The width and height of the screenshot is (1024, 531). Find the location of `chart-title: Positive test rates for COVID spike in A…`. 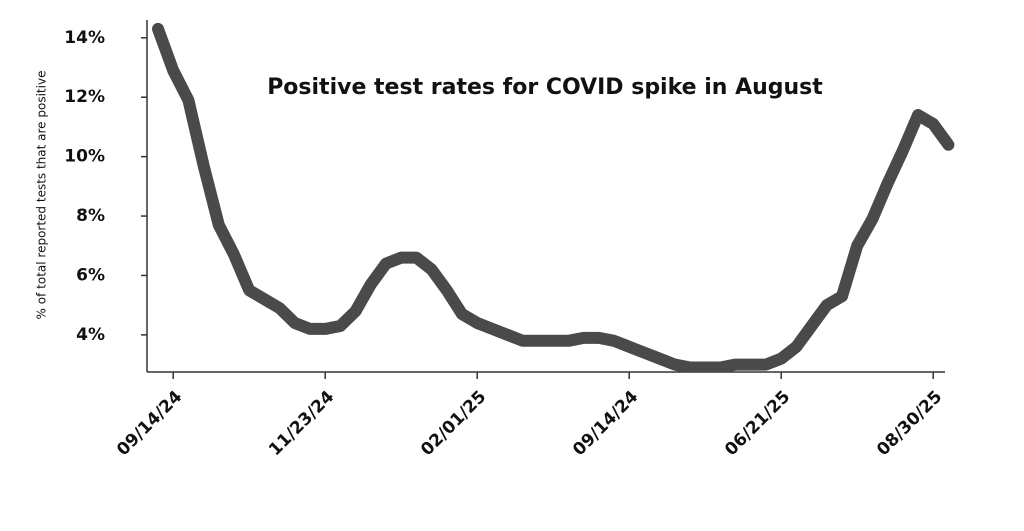

chart-title: Positive test rates for COVID spike in A… is located at coordinates (545, 87).